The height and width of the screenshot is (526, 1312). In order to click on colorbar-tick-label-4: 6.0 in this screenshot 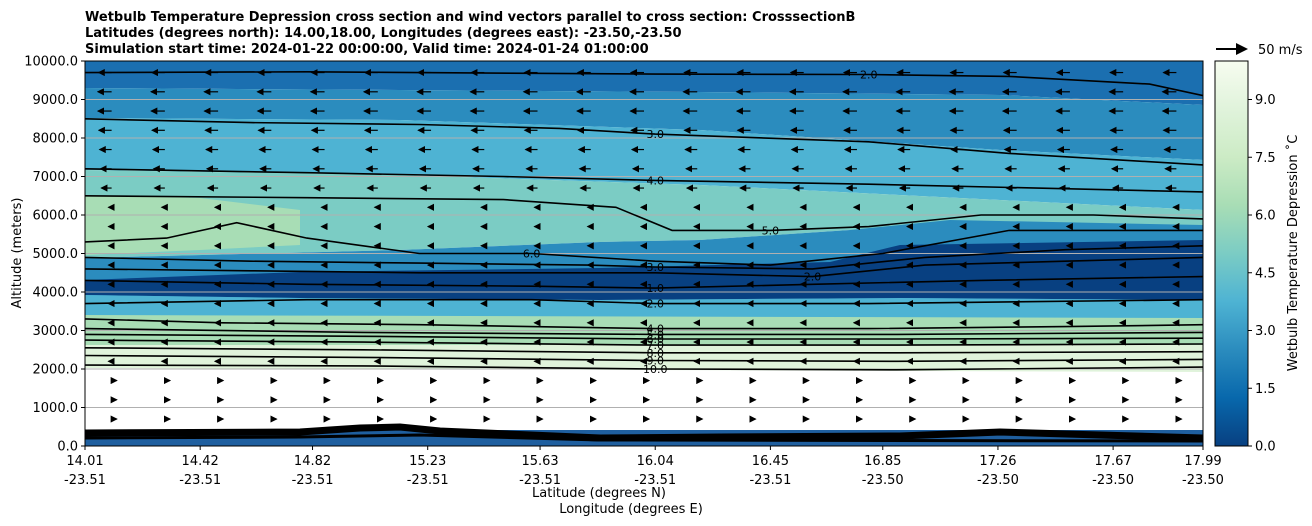, I will do `click(1265, 216)`.